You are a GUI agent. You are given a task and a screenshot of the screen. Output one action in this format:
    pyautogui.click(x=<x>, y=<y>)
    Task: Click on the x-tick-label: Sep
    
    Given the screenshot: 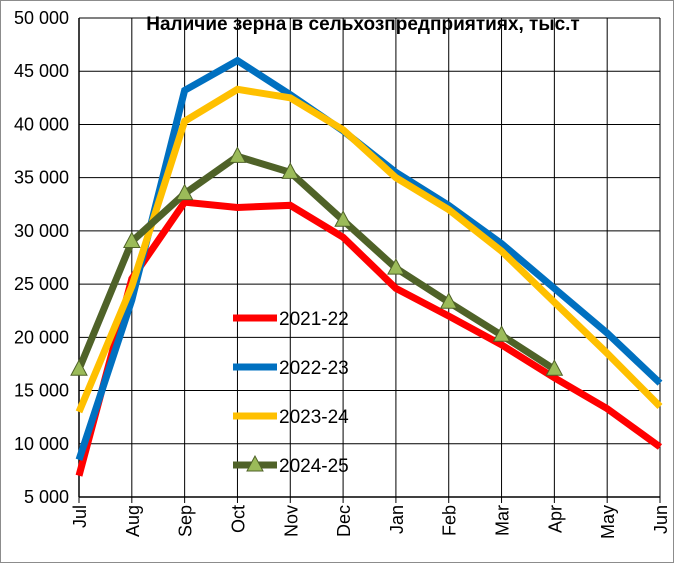 What is the action you would take?
    pyautogui.click(x=186, y=521)
    